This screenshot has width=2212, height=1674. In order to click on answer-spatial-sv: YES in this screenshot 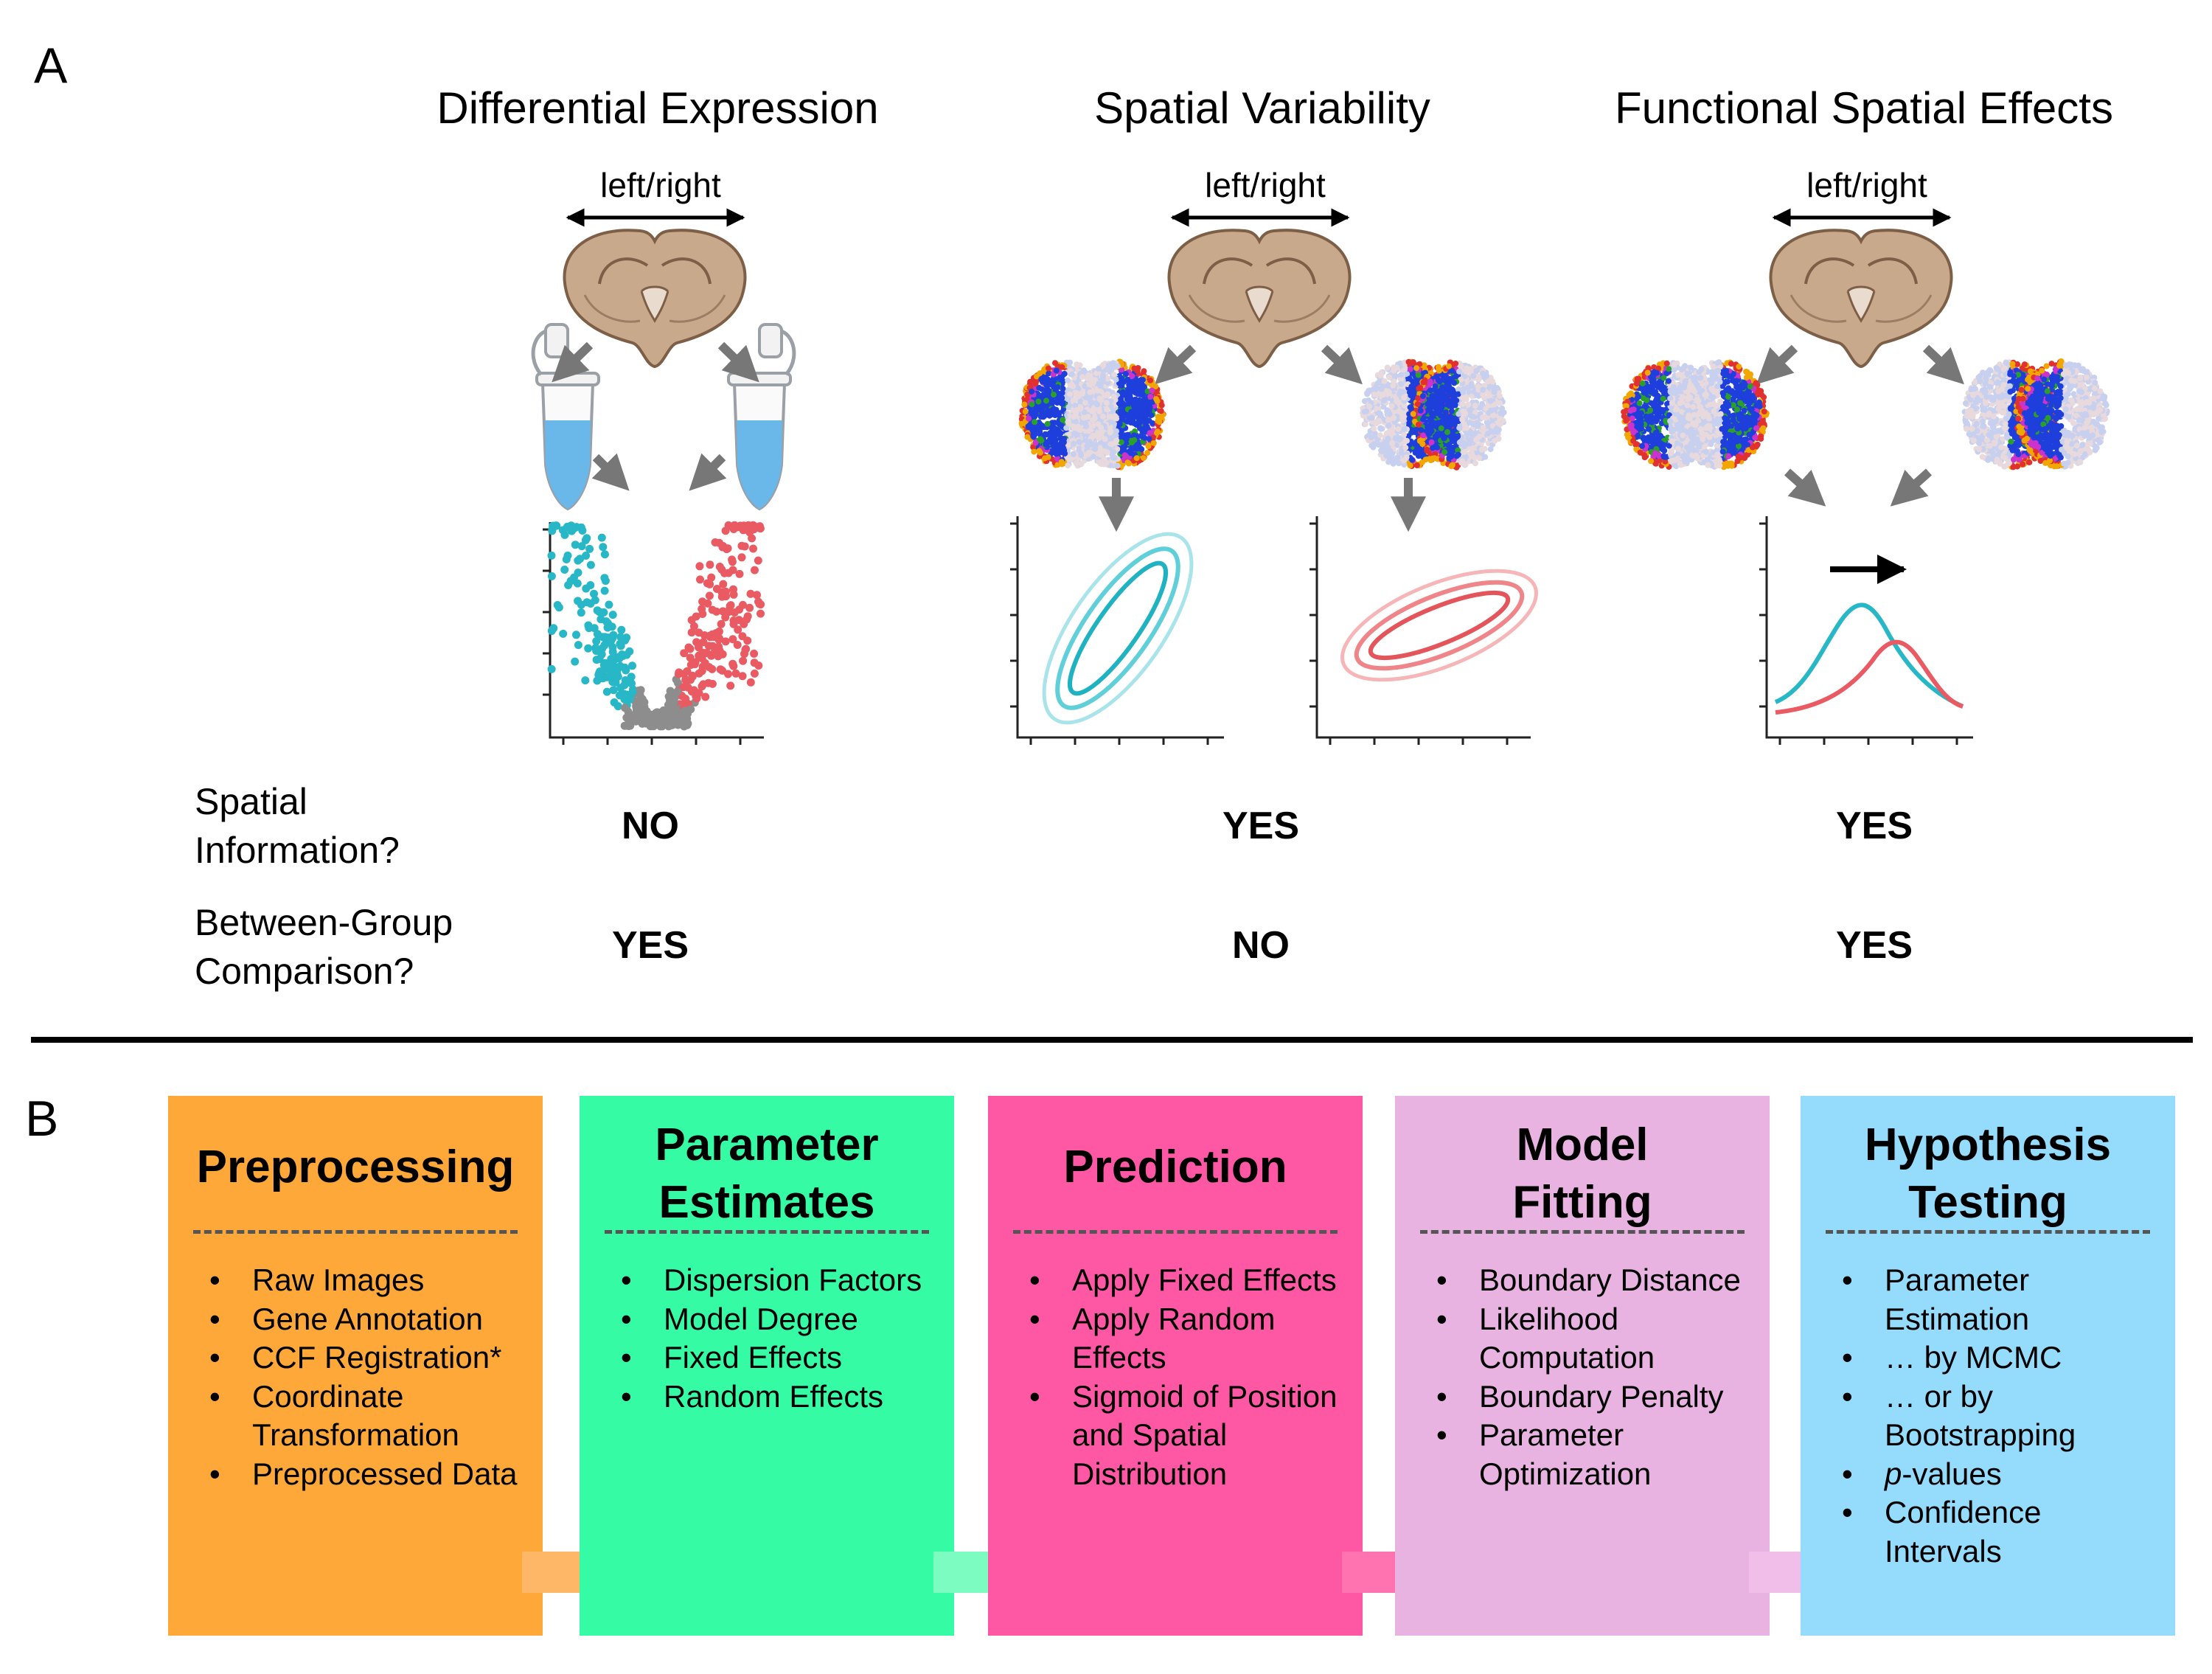, I will do `click(1261, 826)`.